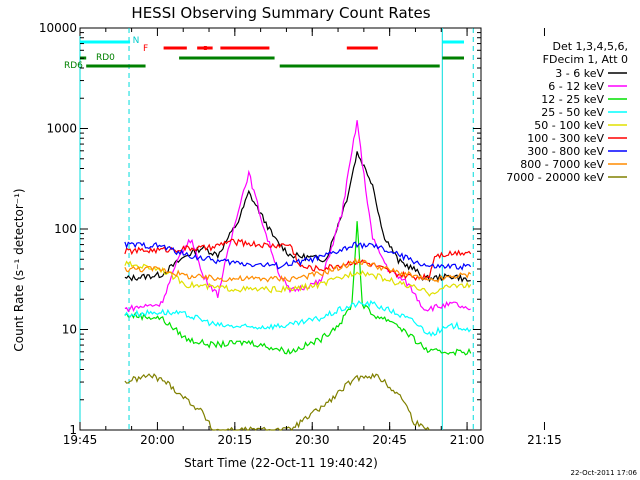 This screenshot has width=640, height=480. Describe the element at coordinates (80, 440) in the screenshot. I see `x-tick-label: 19:45` at that location.